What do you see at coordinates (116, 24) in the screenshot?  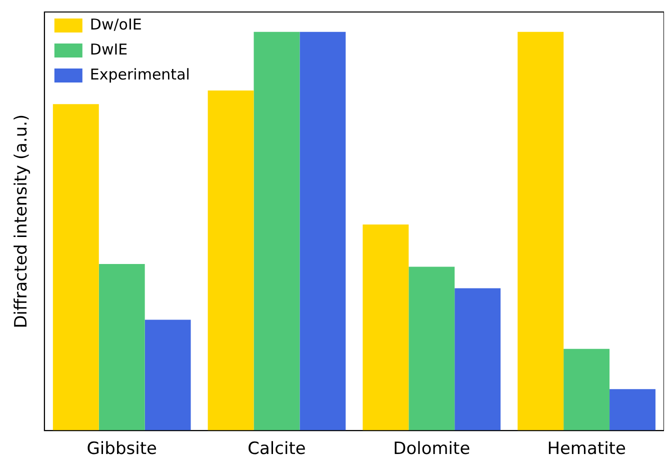 I see `legend-label: Dw/oIE` at bounding box center [116, 24].